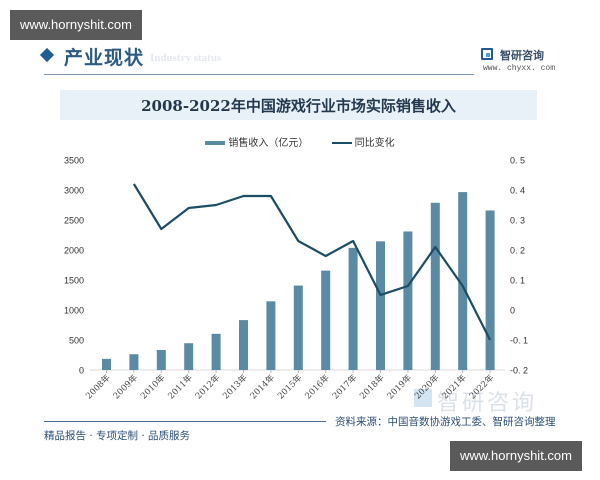 This screenshot has height=480, width=600. Describe the element at coordinates (185, 421) in the screenshot. I see `footer-divider` at that location.